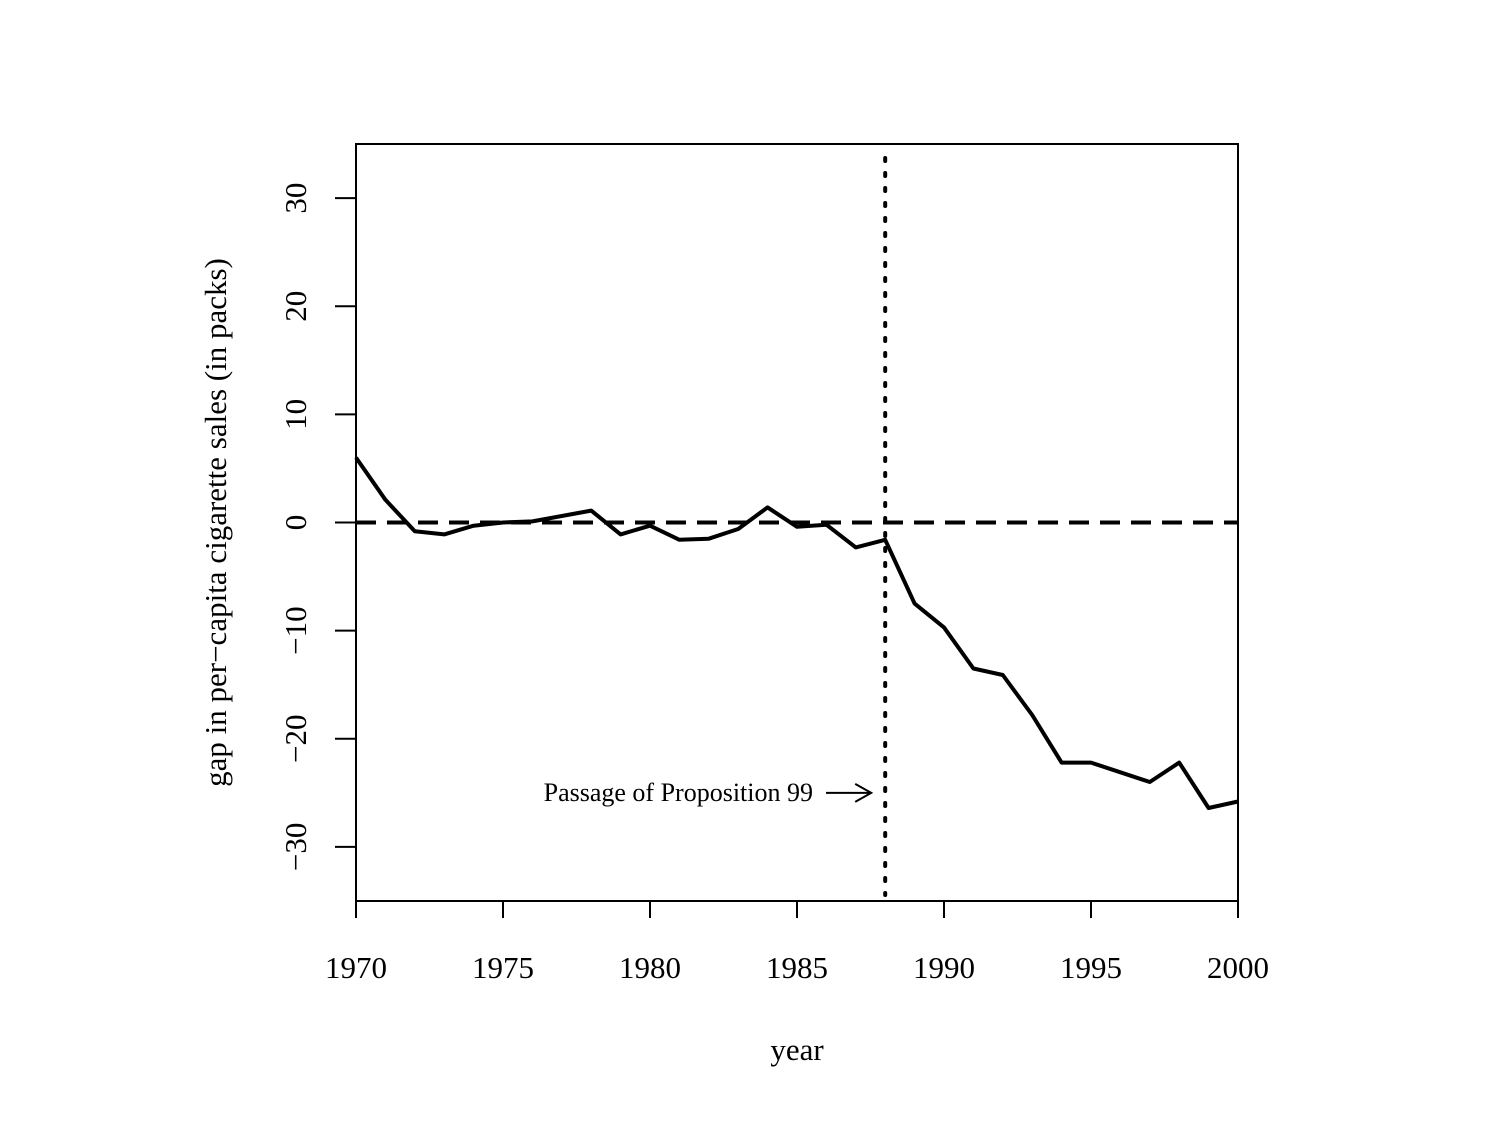  I want to click on annotation-layer: Passage of Proposition 99, so click(709, 792).